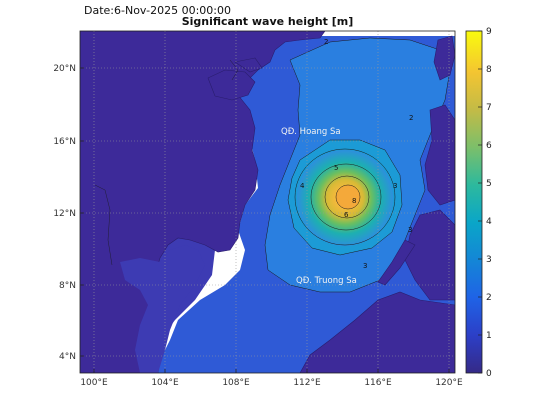 The width and height of the screenshot is (560, 420). Describe the element at coordinates (94, 383) in the screenshot. I see `lon-label: 100°E` at that location.